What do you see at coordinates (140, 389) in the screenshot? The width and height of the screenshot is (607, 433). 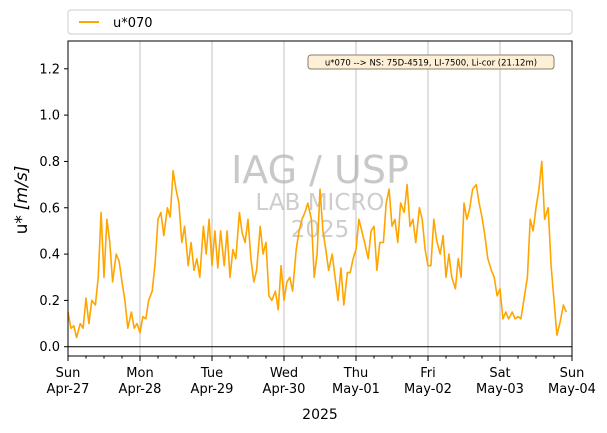 I see `x-tick-date: Apr-28` at bounding box center [140, 389].